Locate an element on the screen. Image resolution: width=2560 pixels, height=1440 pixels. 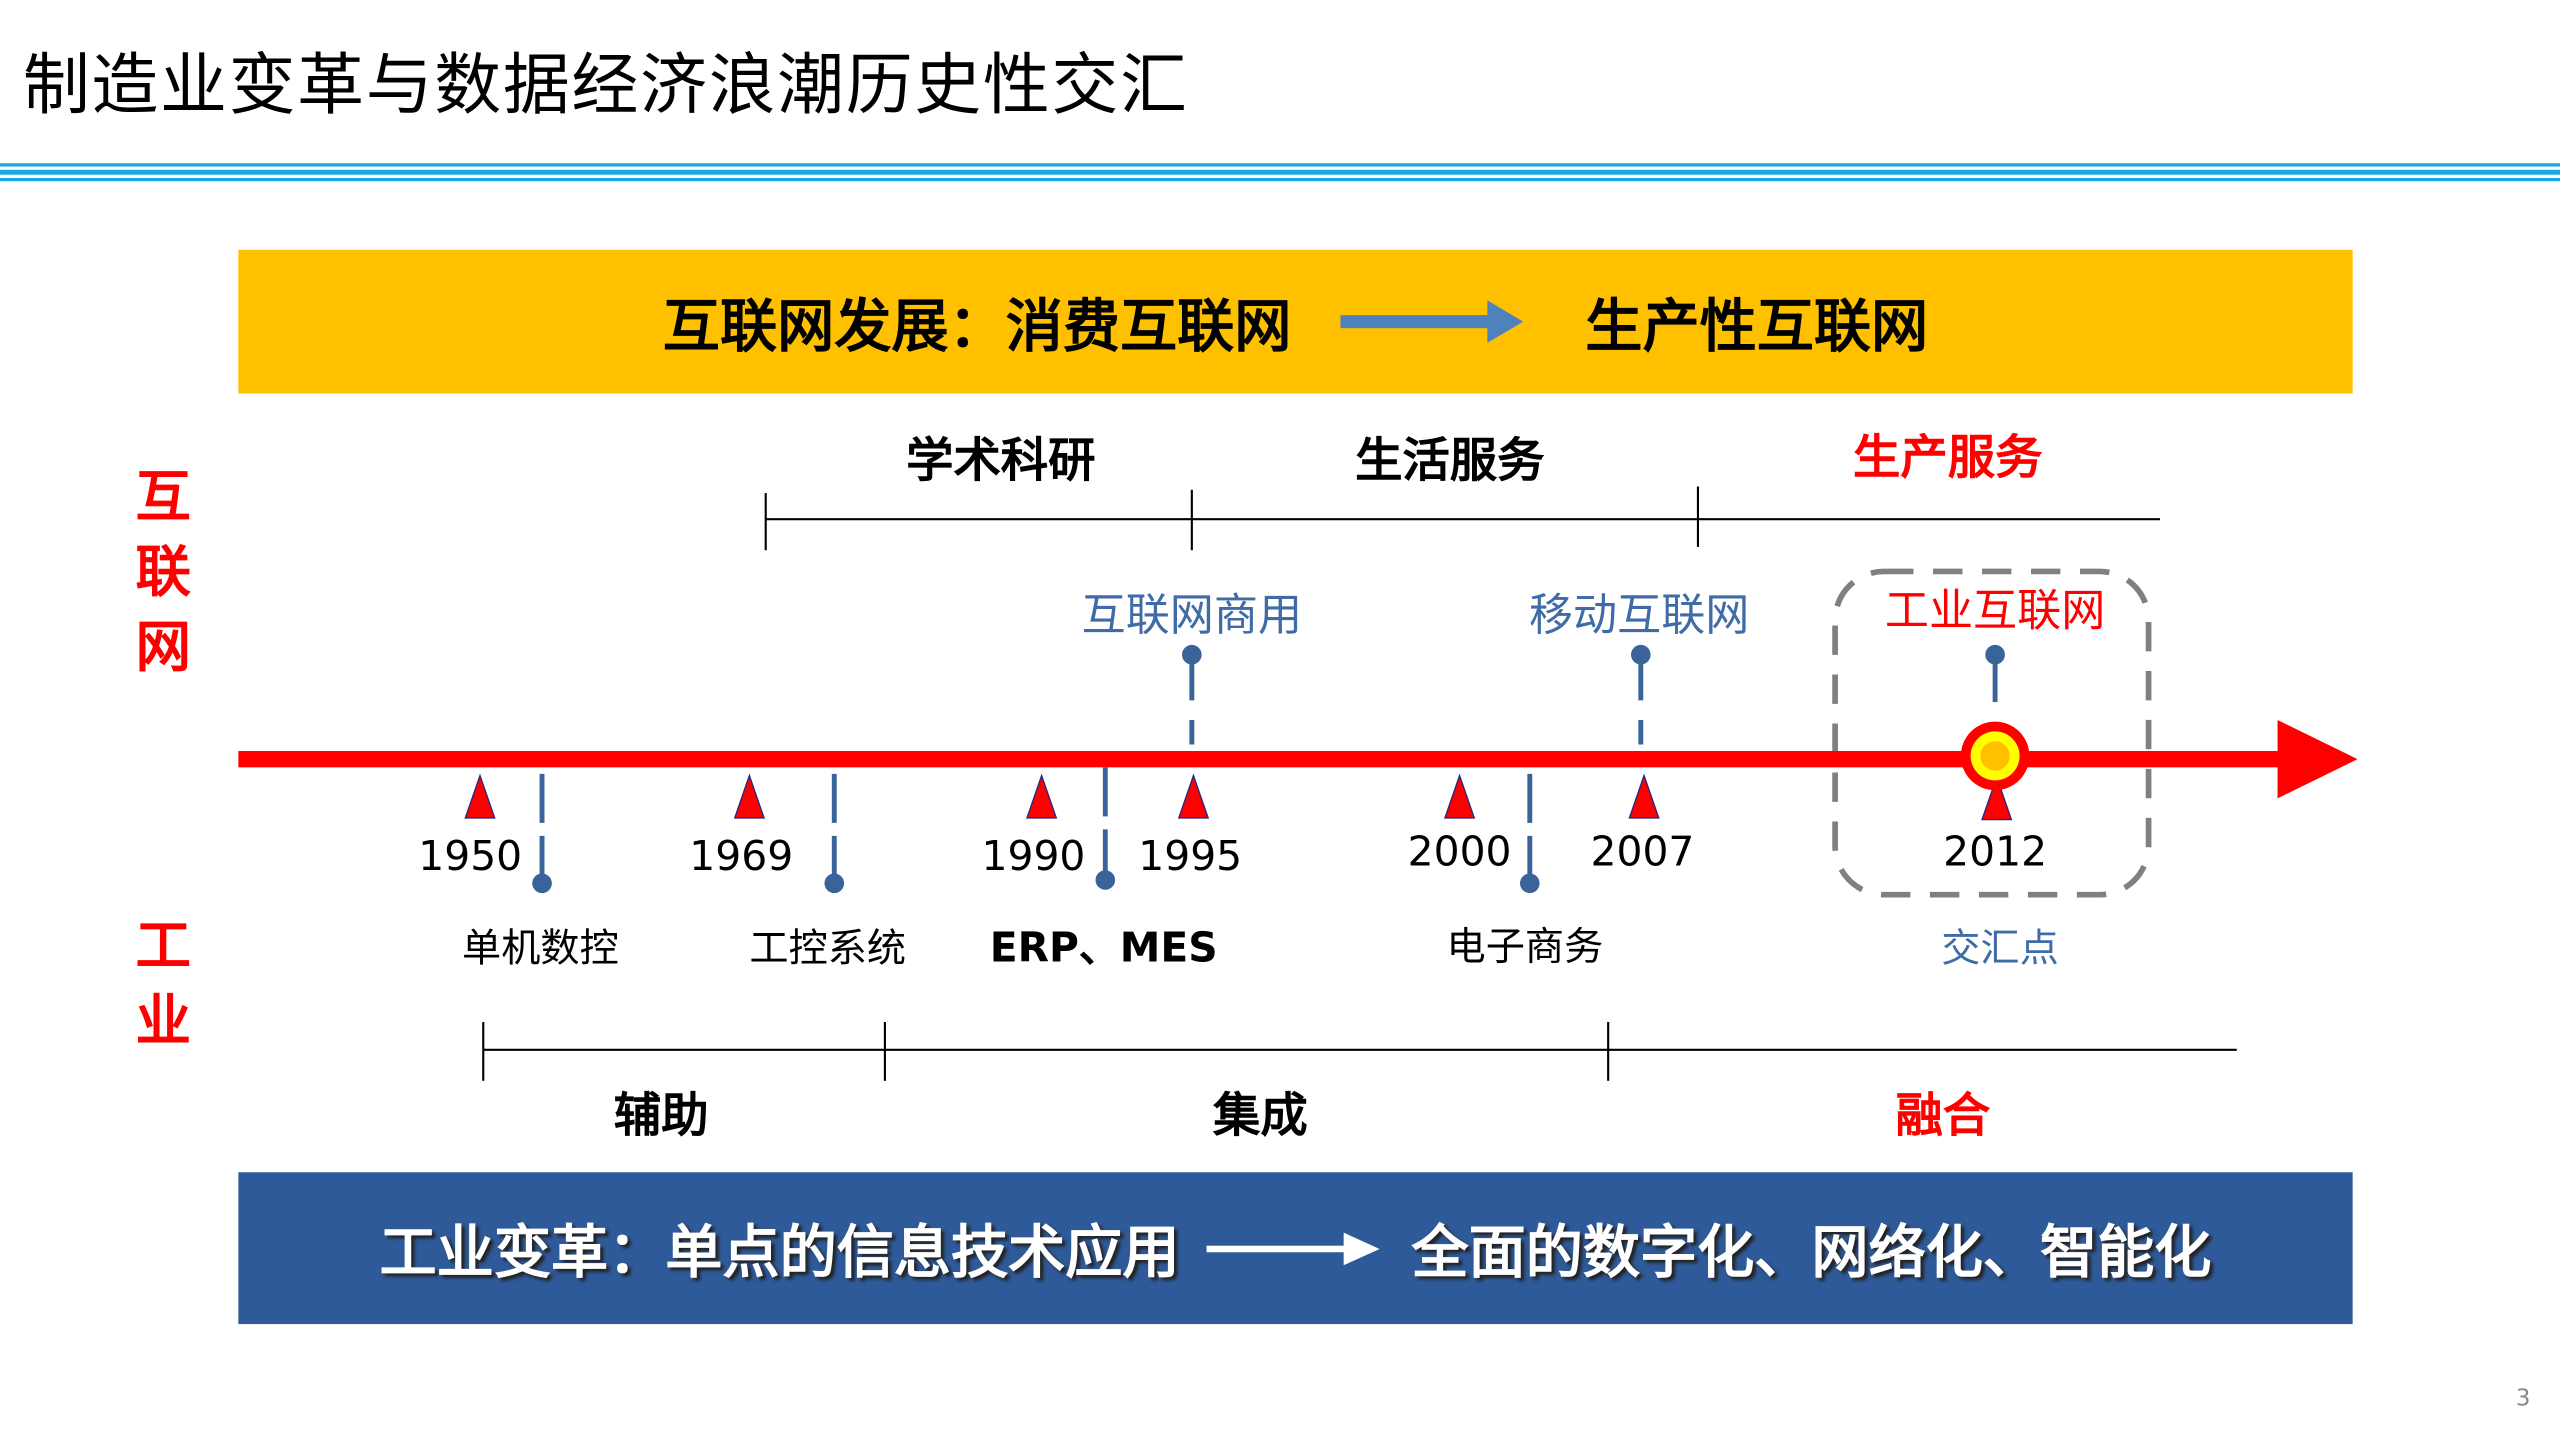
convergence-highlight-box is located at coordinates (1992, 733).